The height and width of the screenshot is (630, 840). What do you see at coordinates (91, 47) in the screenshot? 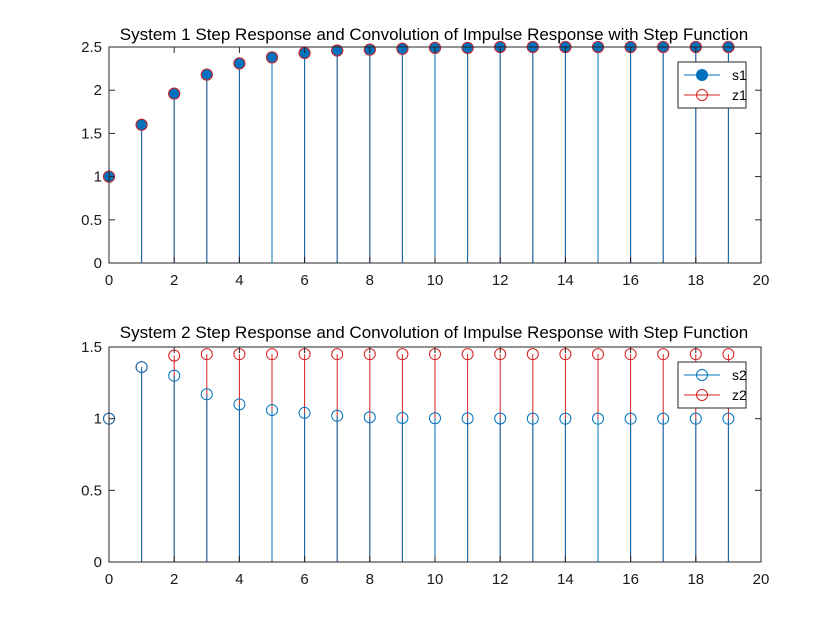
I see `y-tick-label: 2.5` at bounding box center [91, 47].